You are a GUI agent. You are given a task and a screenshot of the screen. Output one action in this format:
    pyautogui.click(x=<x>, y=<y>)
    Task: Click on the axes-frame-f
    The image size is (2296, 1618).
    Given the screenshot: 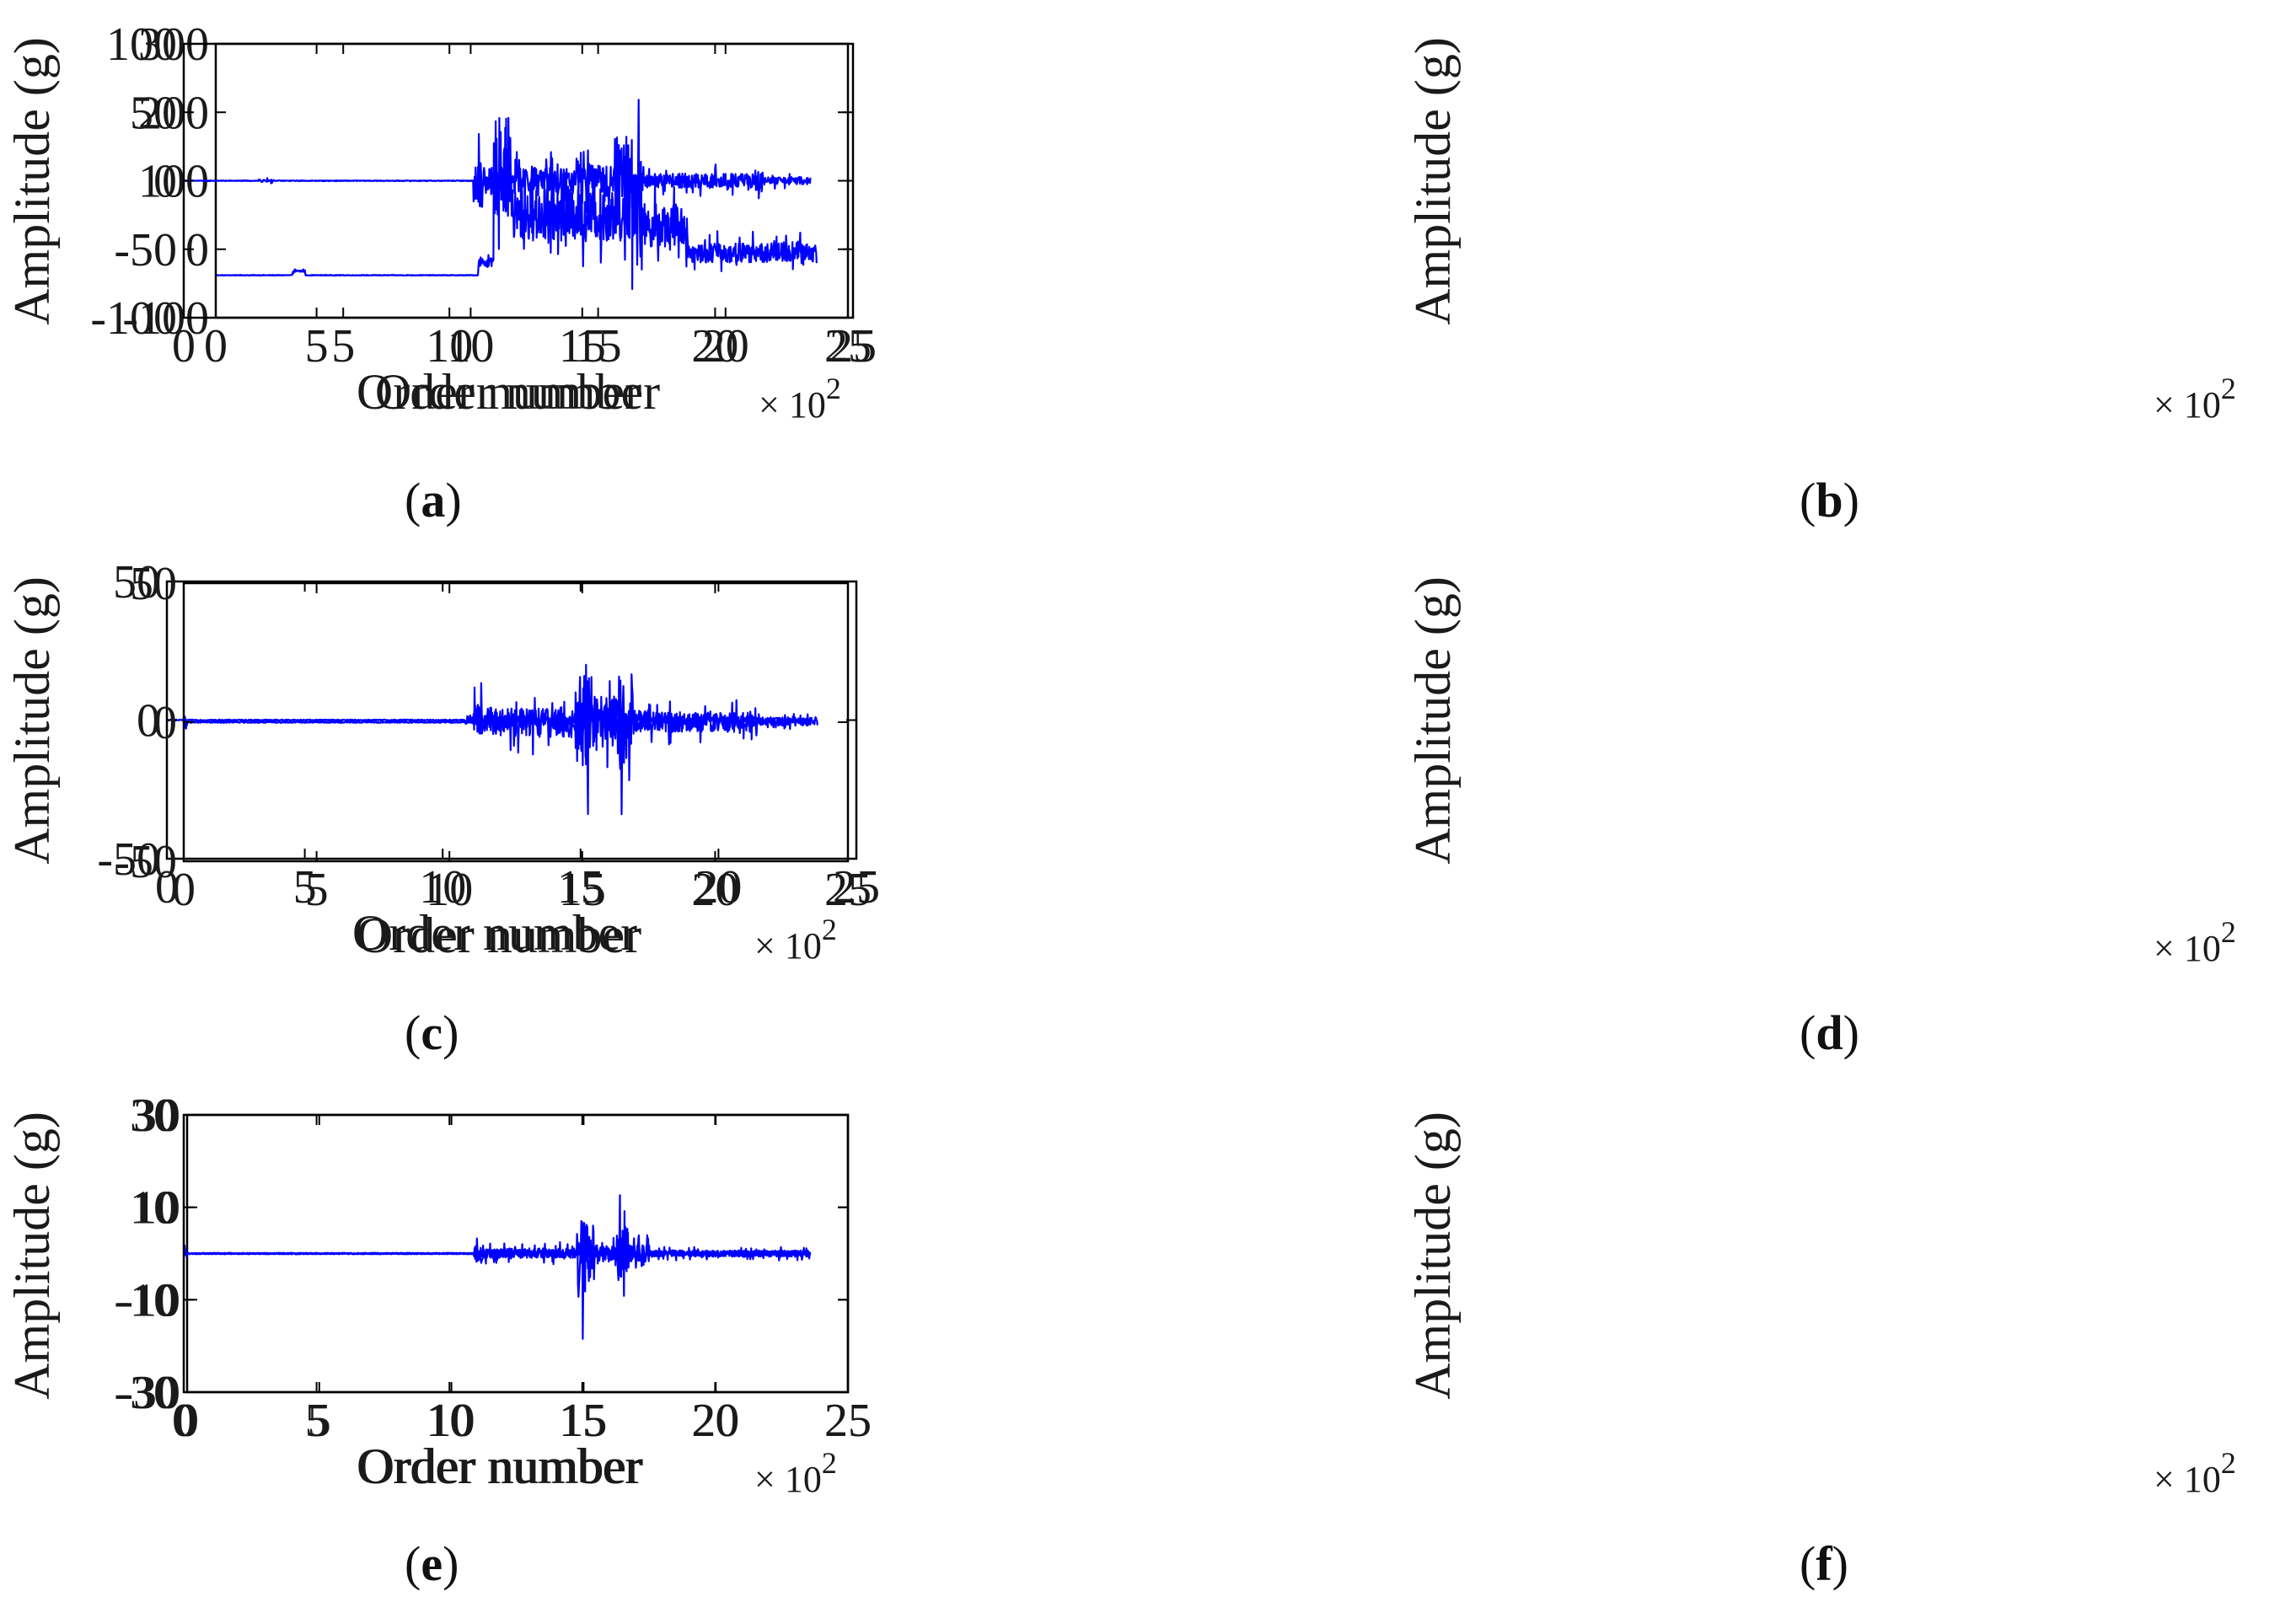 What is the action you would take?
    pyautogui.click(x=516, y=1253)
    